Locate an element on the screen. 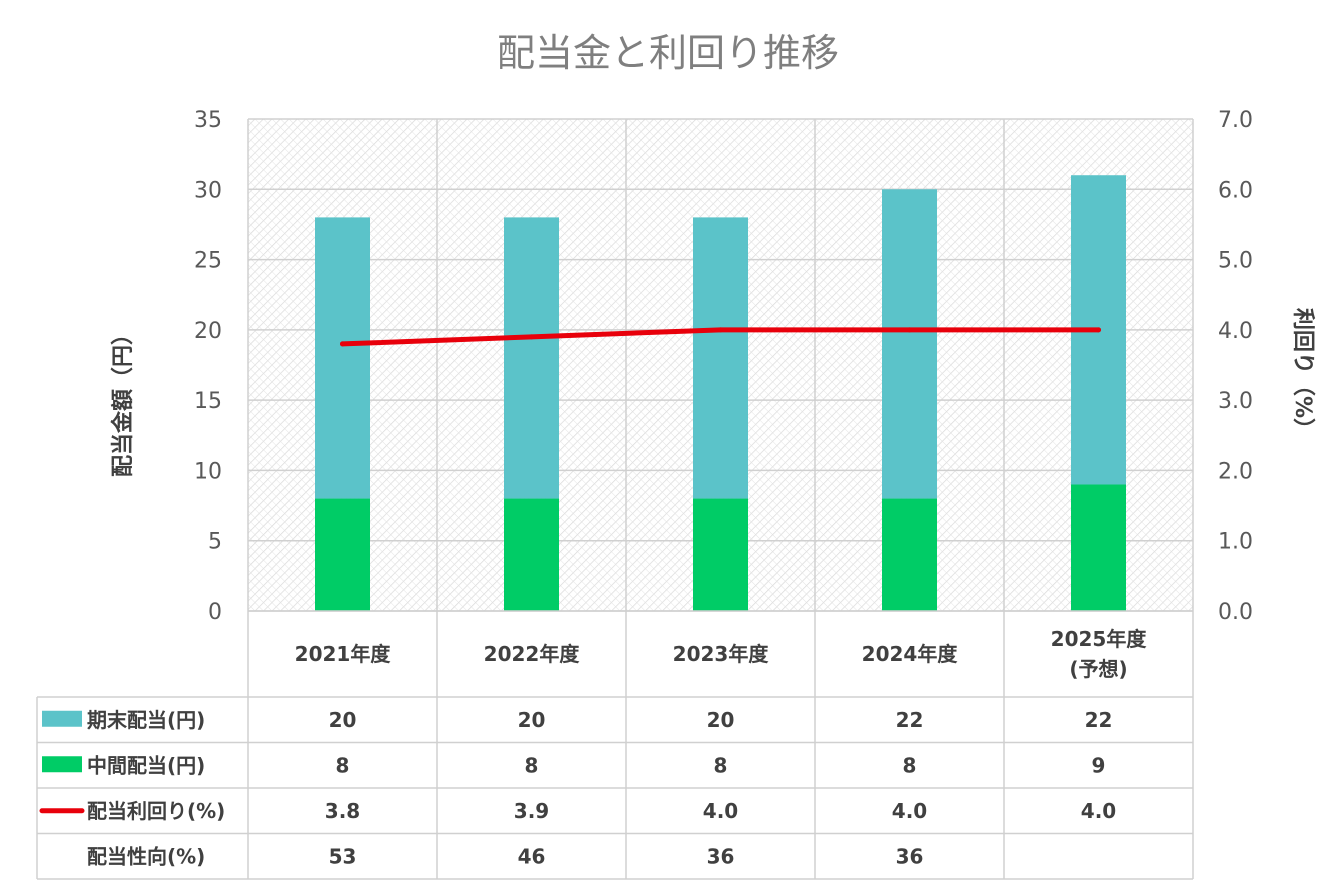 The width and height of the screenshot is (1334, 889). table-row-label: 中間配当(円) is located at coordinates (146, 765).